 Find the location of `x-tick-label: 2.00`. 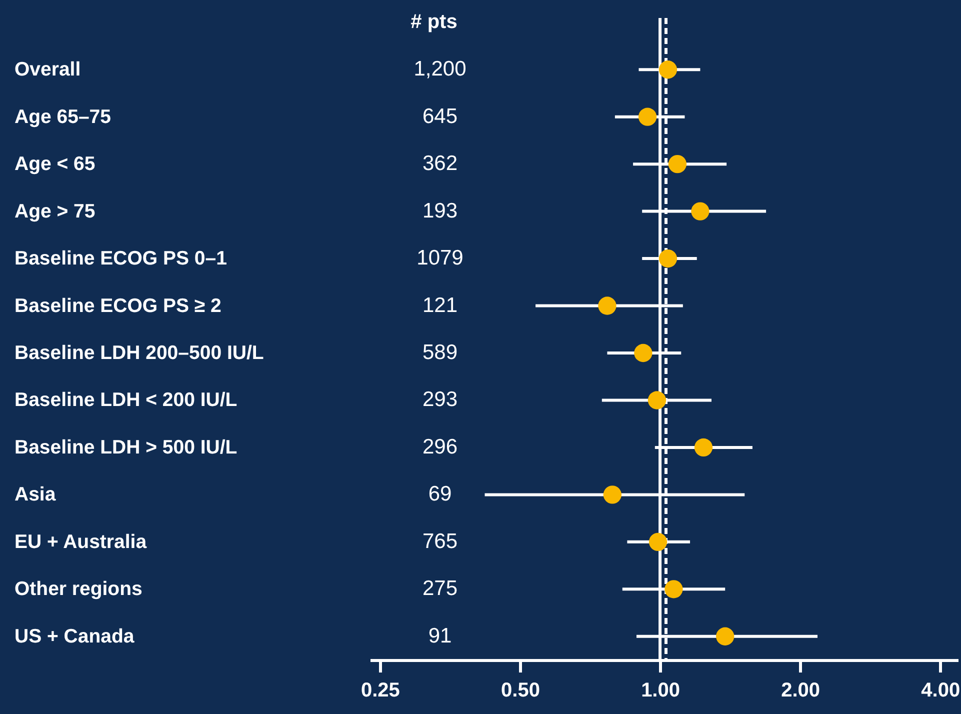

x-tick-label: 2.00 is located at coordinates (800, 691).